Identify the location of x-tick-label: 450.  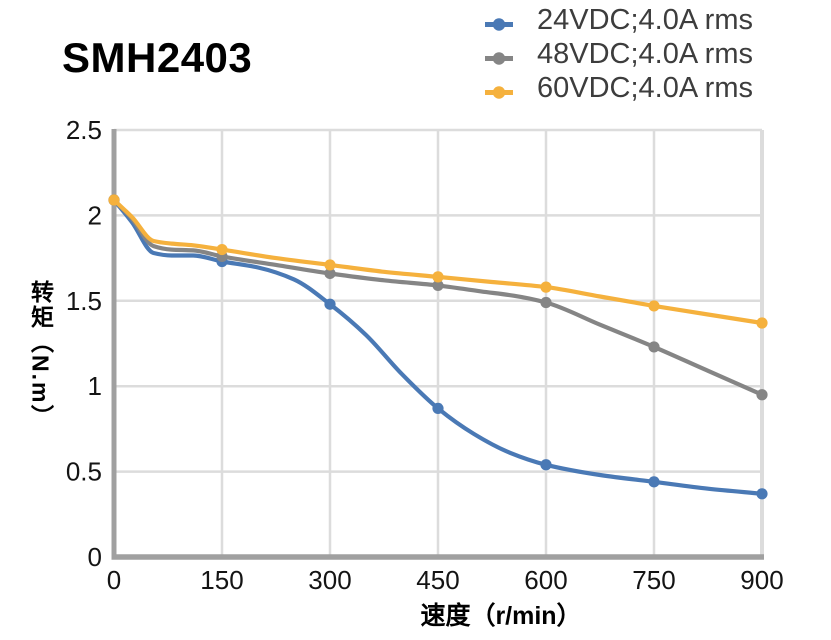
(437, 580).